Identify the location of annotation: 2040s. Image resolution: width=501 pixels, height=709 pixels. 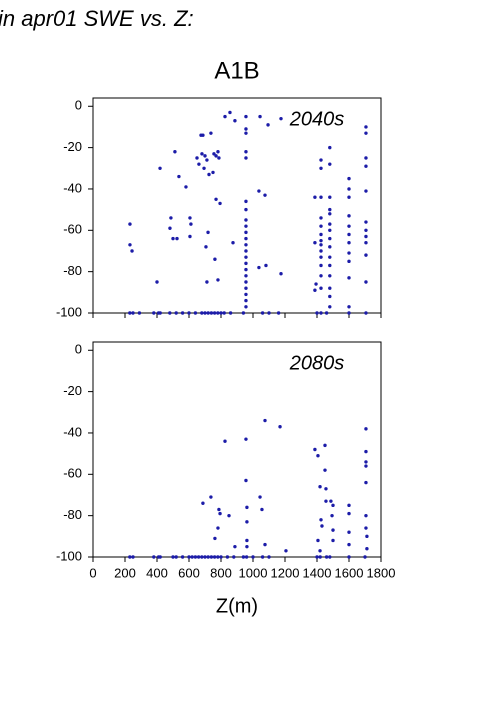
(317, 119).